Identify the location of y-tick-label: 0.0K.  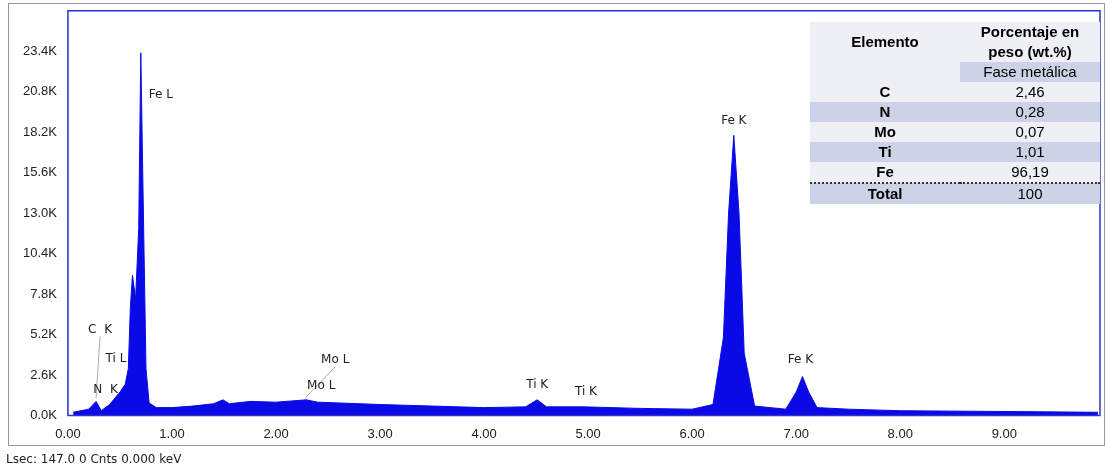
(44, 414).